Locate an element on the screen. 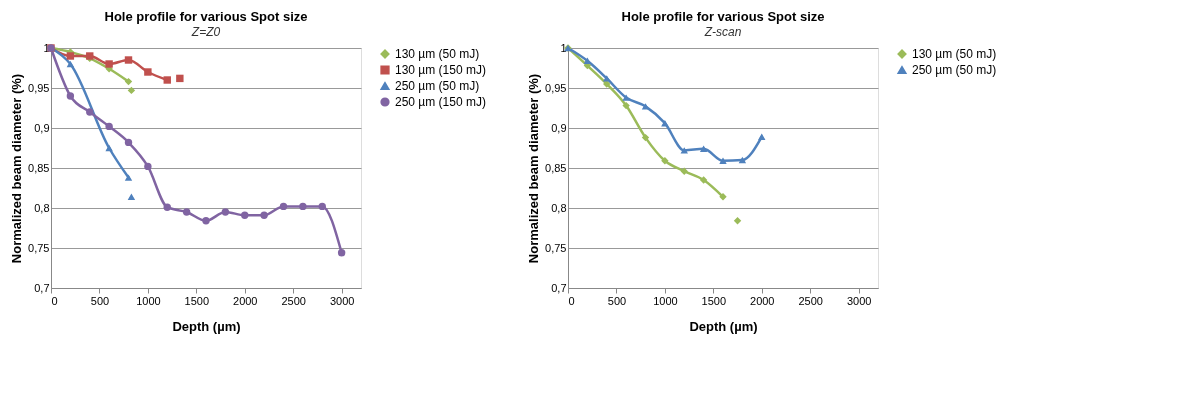 Image resolution: width=1180 pixels, height=417 pixels. legend-label: 130 µm (150 mJ) is located at coordinates (440, 70).